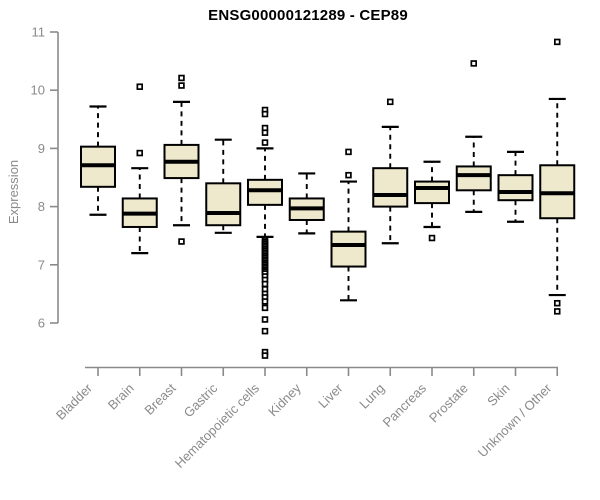 The width and height of the screenshot is (600, 500). Describe the element at coordinates (265, 232) in the screenshot. I see `boxplot-hematopoietic-cells` at that location.